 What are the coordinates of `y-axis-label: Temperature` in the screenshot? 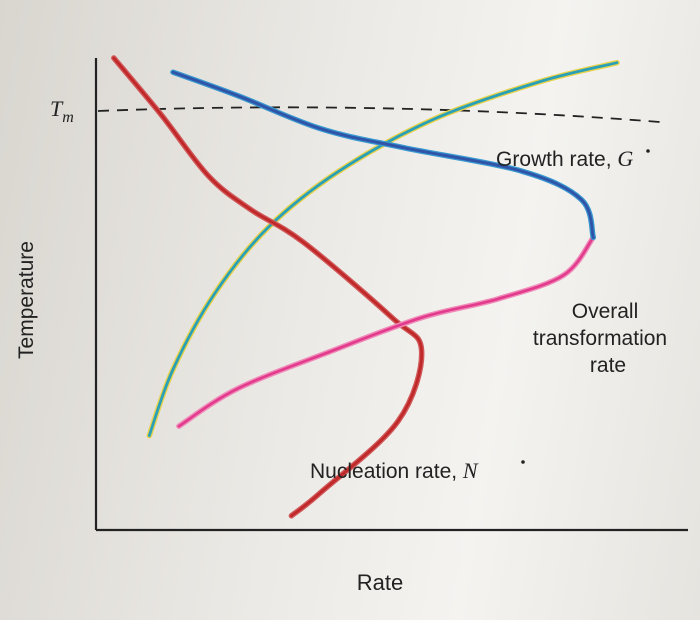 It's located at (26, 300).